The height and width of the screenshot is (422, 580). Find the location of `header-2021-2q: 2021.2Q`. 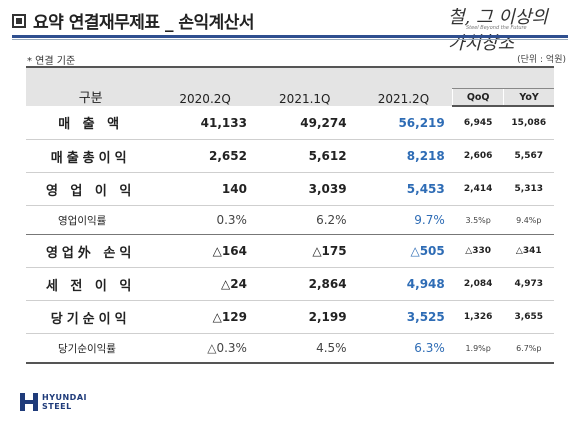

header-2021-2q: 2021.2Q is located at coordinates (403, 86).